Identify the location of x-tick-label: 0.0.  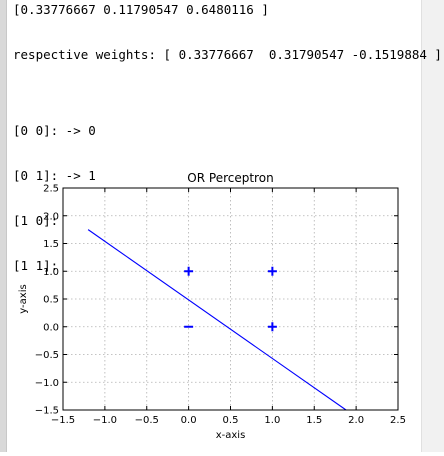
(189, 420).